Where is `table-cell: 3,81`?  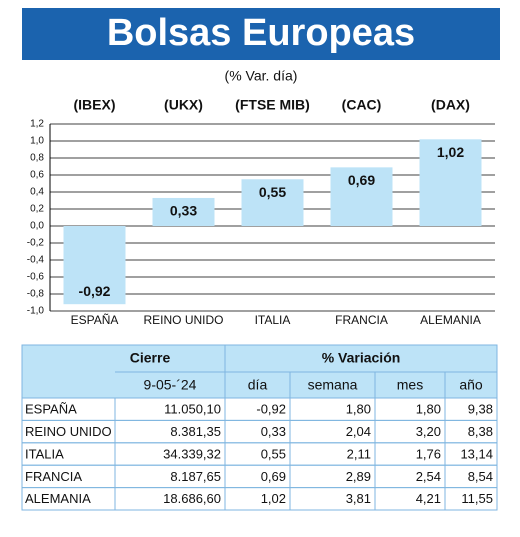
table-cell: 3,81 is located at coordinates (358, 498).